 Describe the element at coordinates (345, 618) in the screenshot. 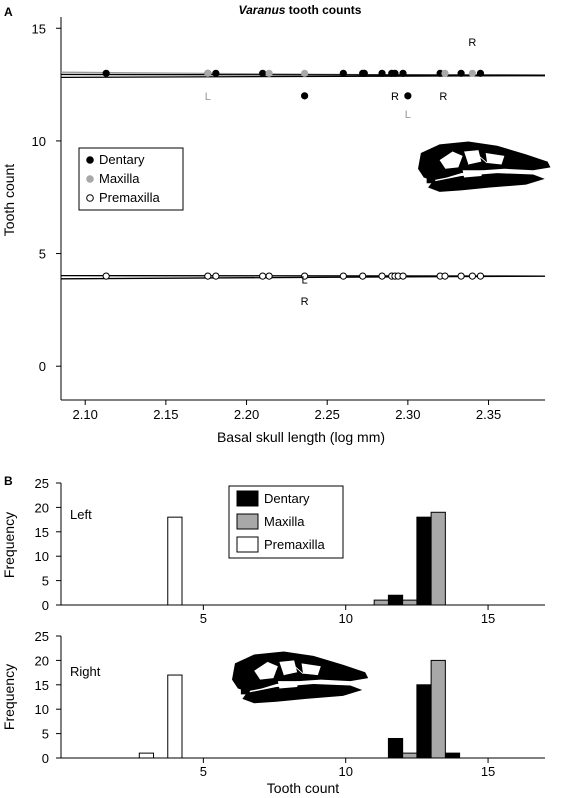

I see `x-tick-label: 10` at that location.